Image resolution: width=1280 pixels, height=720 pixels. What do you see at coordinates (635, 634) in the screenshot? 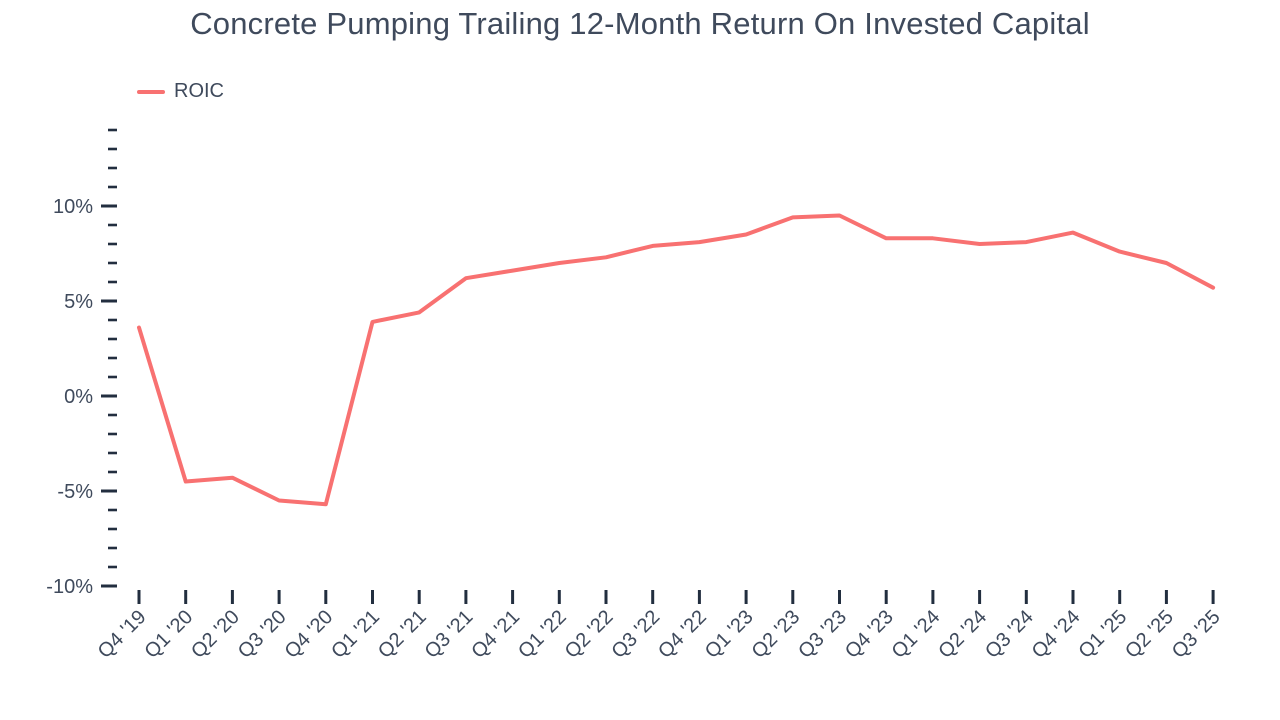
I see `x-axis-tick-label: Q3 '22` at bounding box center [635, 634].